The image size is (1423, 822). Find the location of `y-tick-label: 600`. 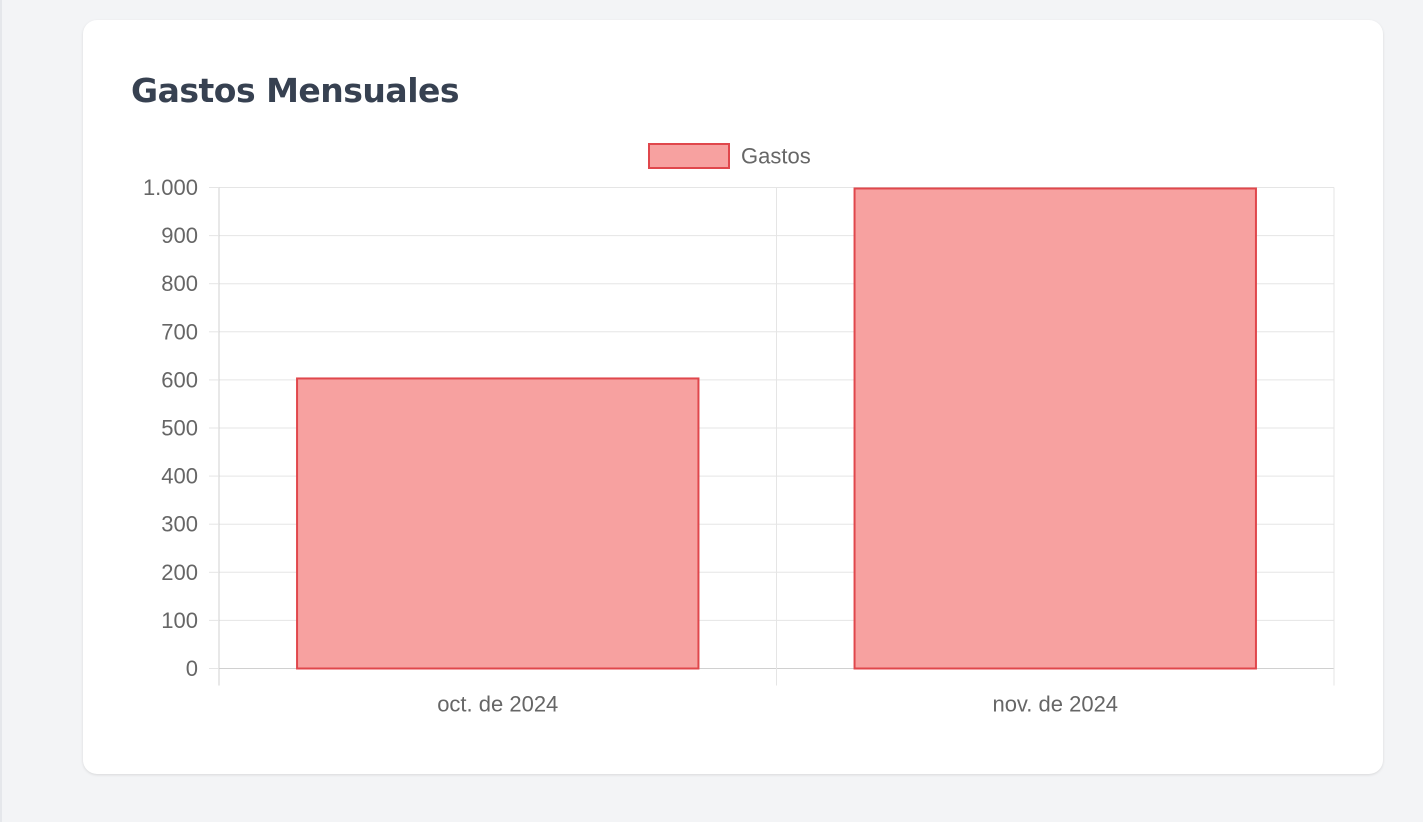

y-tick-label: 600 is located at coordinates (179, 379).